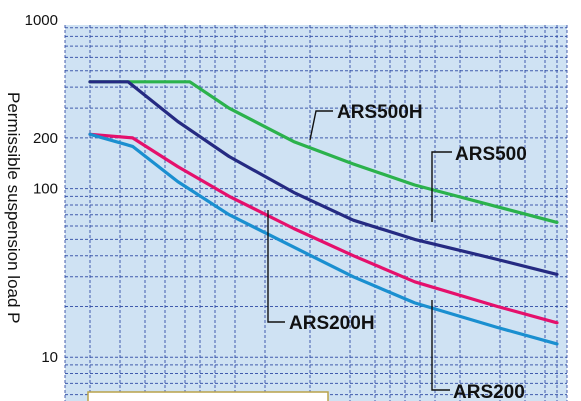  Describe the element at coordinates (45, 138) in the screenshot. I see `y-tick-label: 200` at that location.